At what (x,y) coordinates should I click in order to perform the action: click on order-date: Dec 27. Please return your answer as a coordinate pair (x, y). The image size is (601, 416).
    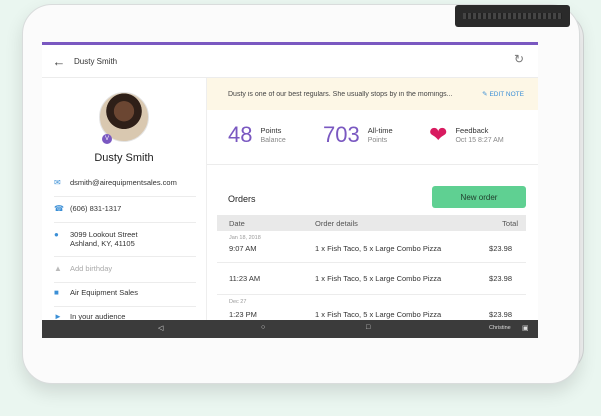
    Looking at the image, I should click on (238, 302).